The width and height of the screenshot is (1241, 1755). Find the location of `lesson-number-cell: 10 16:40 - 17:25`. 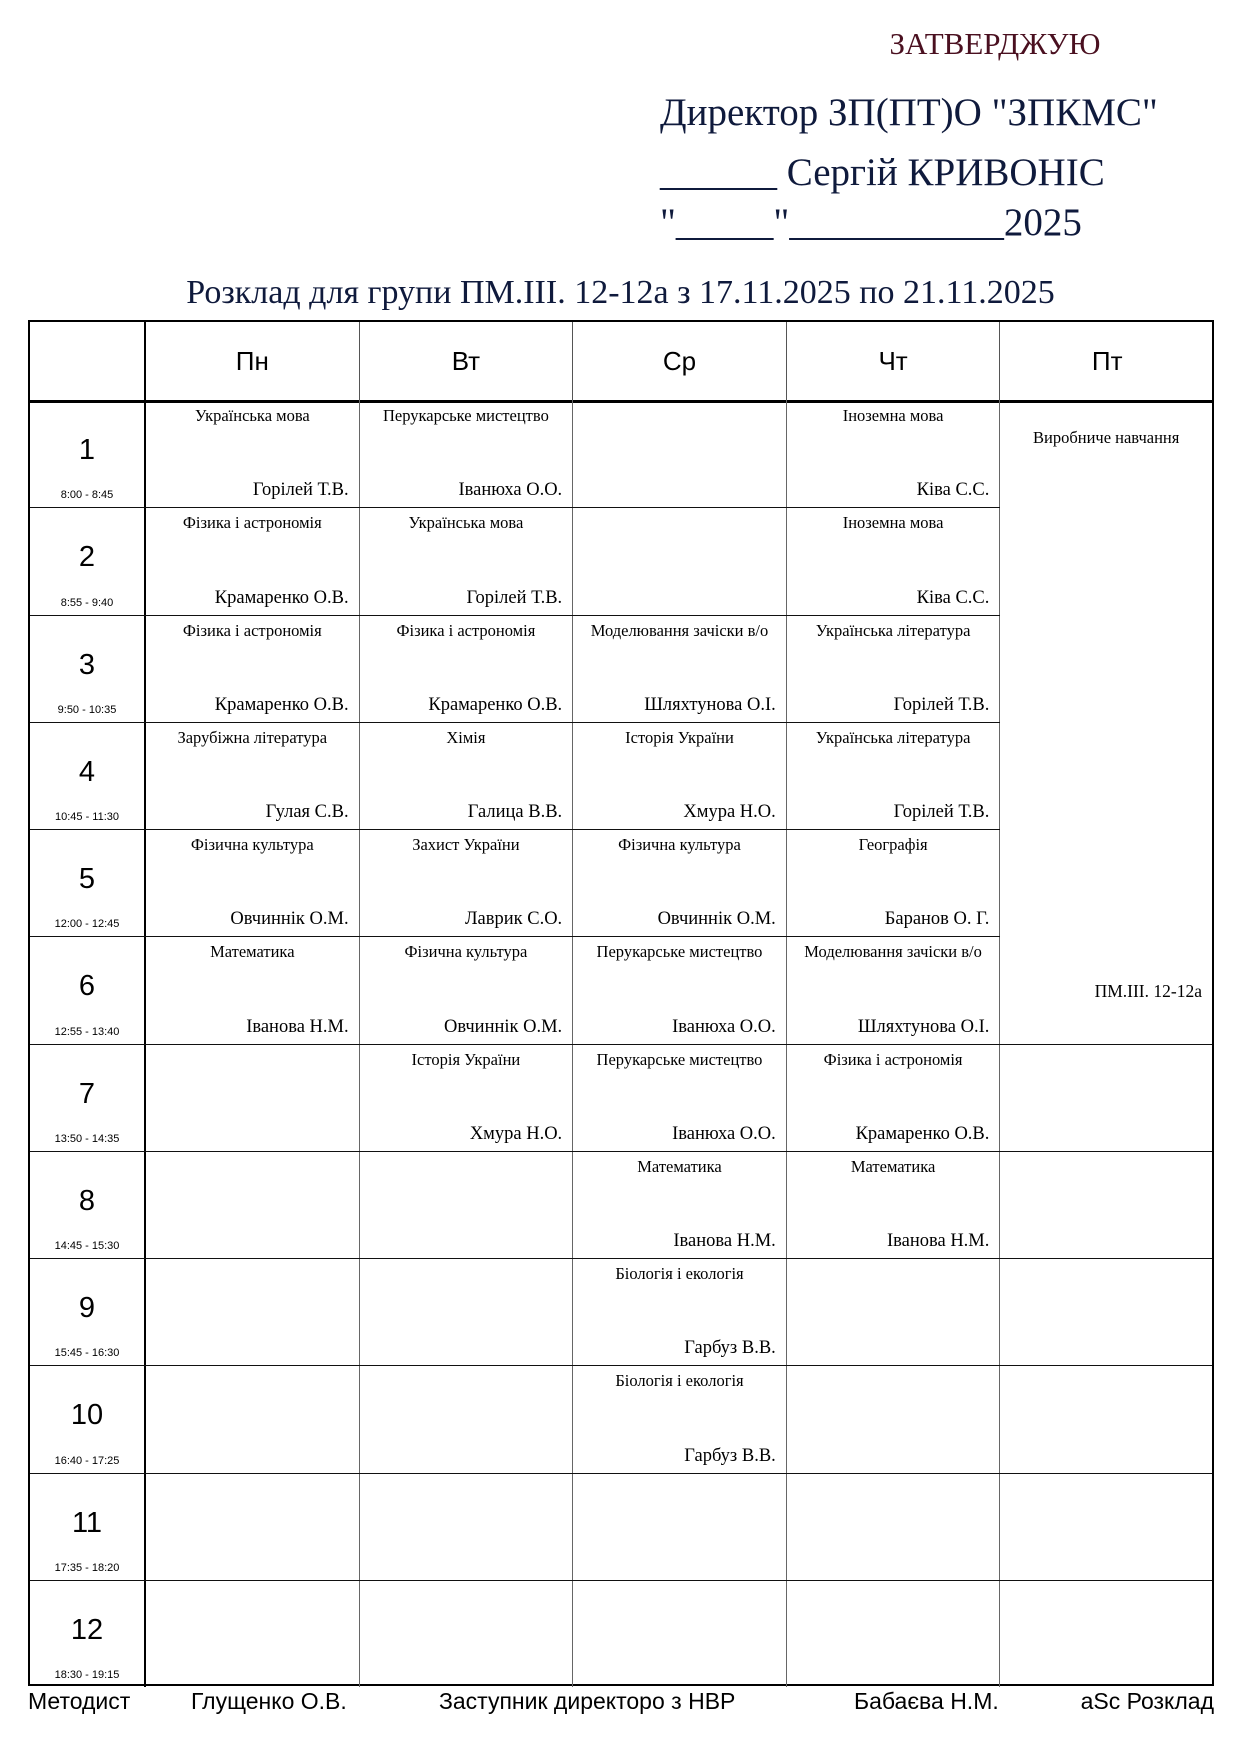

lesson-number-cell: 10 16:40 - 17:25 is located at coordinates (88, 1419).